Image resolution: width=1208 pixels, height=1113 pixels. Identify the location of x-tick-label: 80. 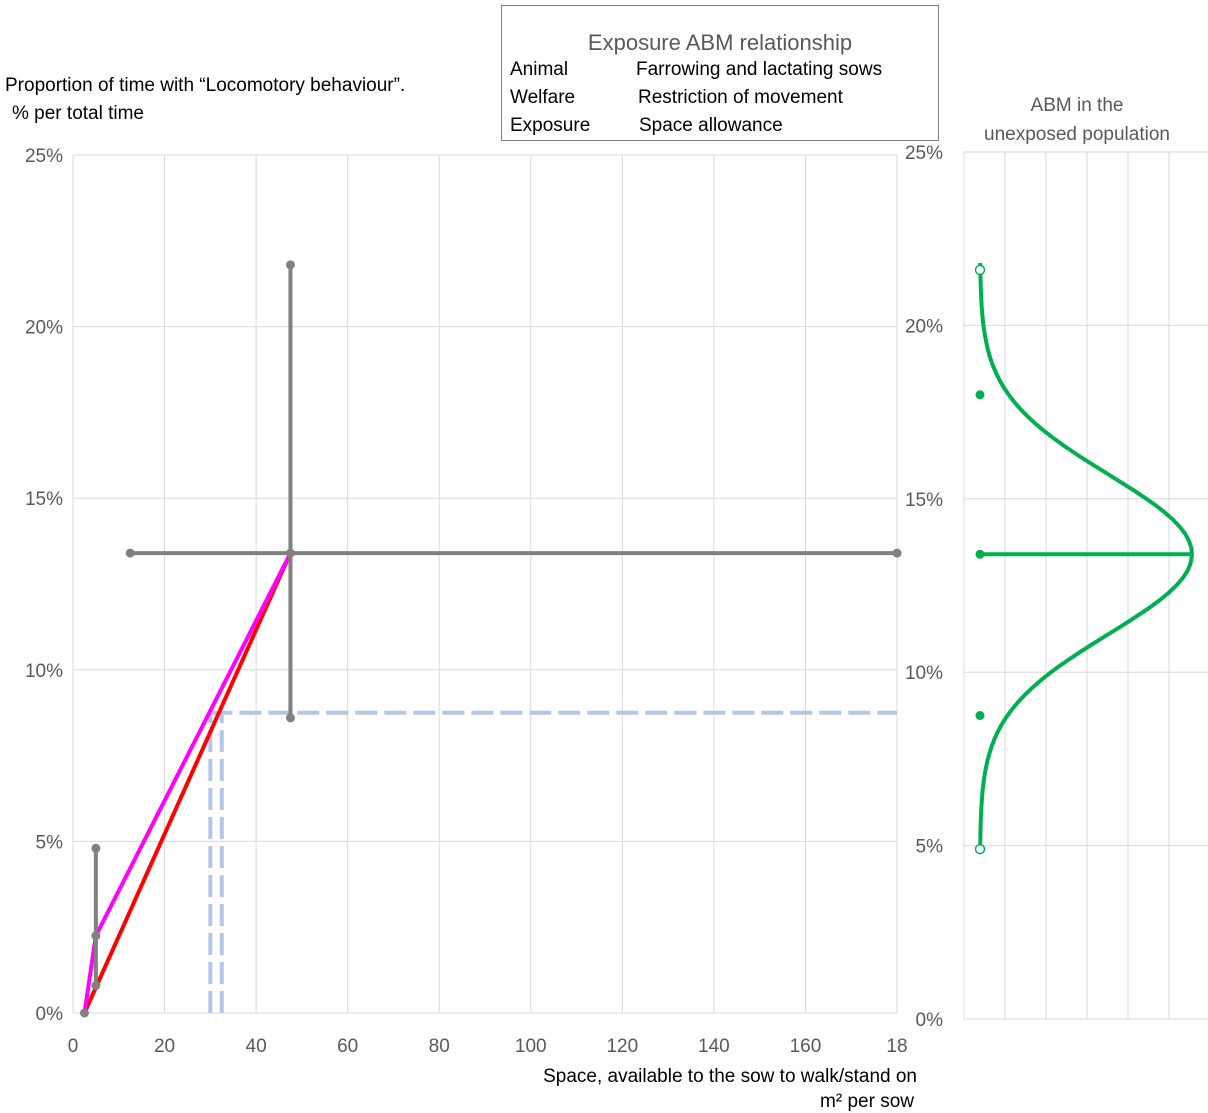
(439, 1046).